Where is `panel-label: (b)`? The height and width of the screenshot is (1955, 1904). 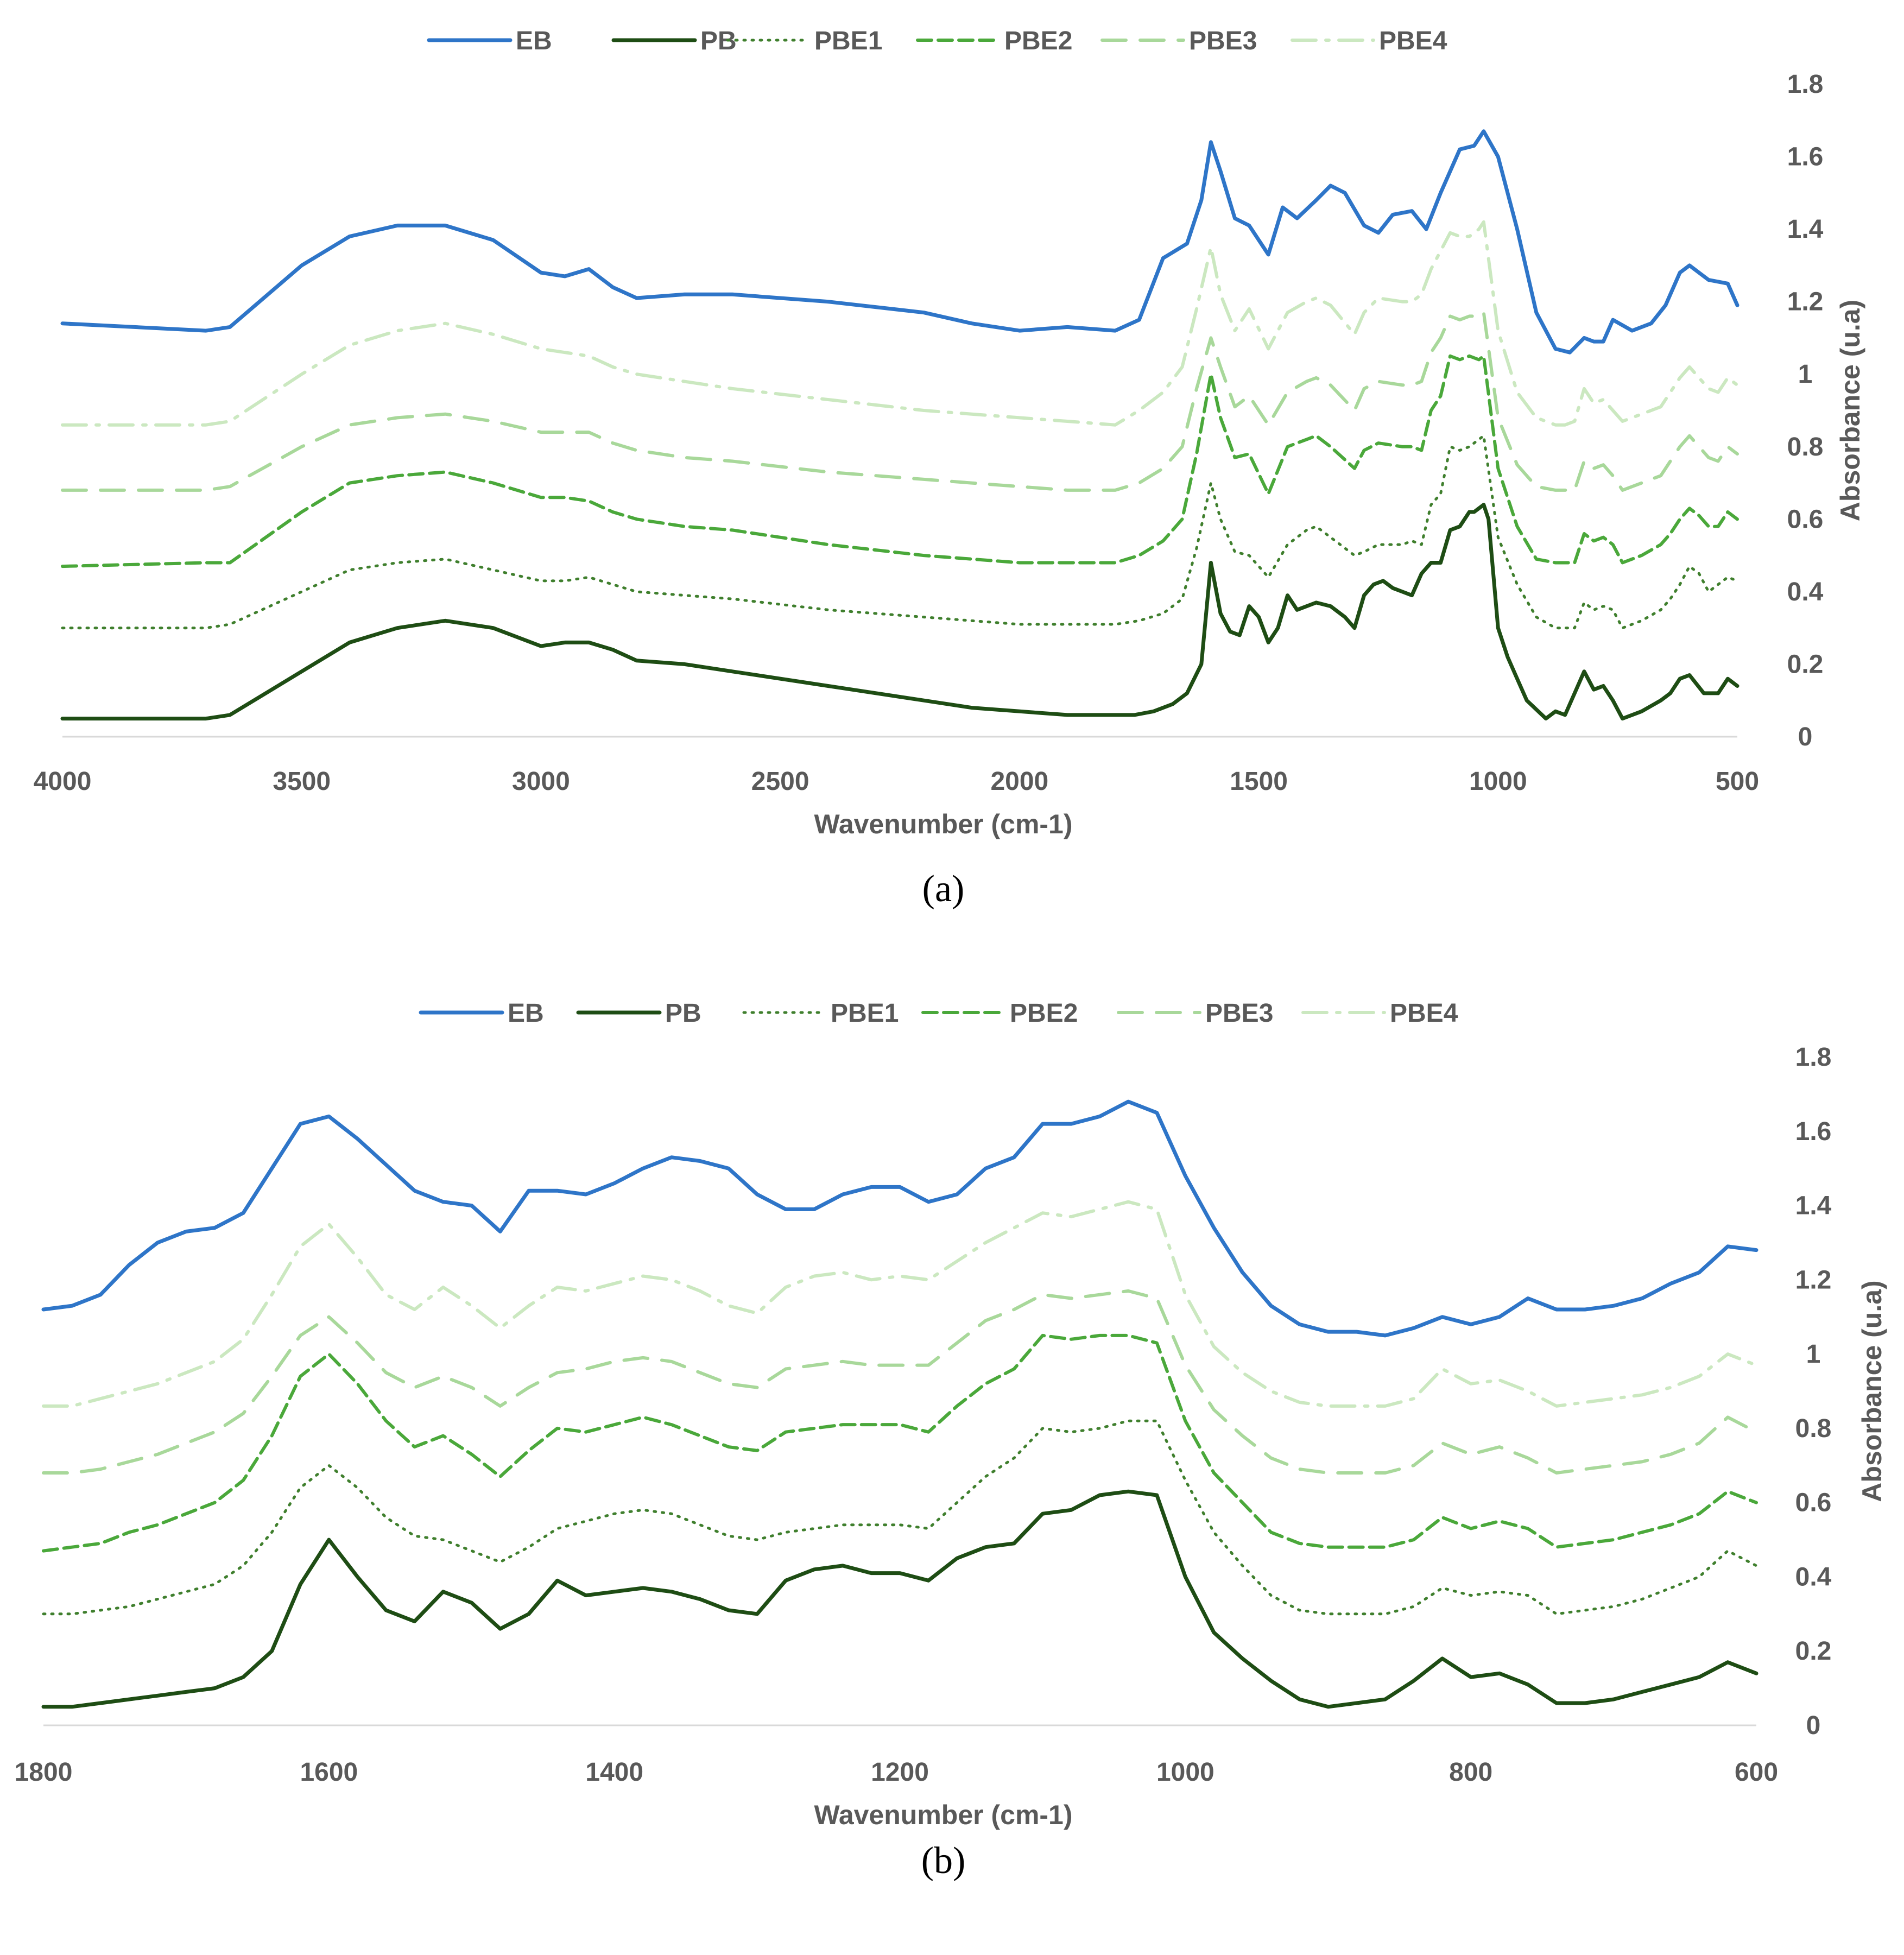
panel-label: (b) is located at coordinates (943, 1861).